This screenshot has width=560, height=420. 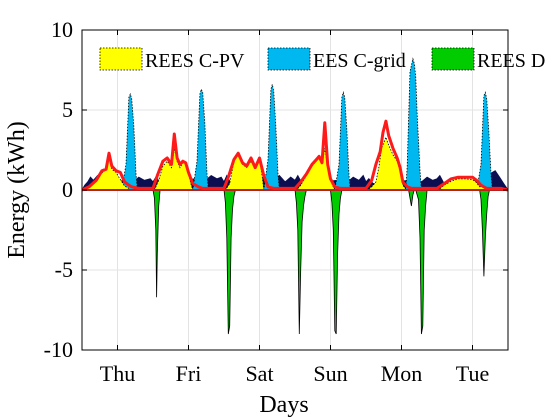 I want to click on legend-label-rees-d: REES D, so click(x=511, y=61).